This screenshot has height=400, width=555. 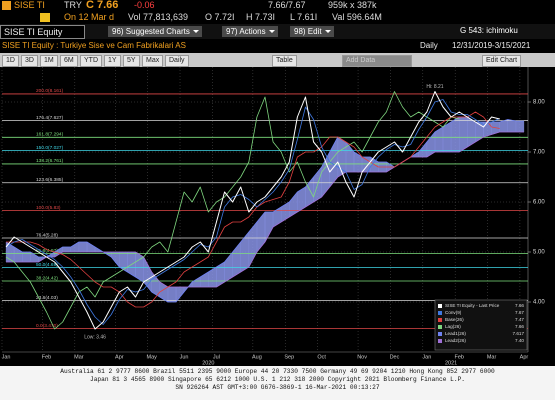 I want to click on x-tick-label: Mar, so click(x=79, y=357).